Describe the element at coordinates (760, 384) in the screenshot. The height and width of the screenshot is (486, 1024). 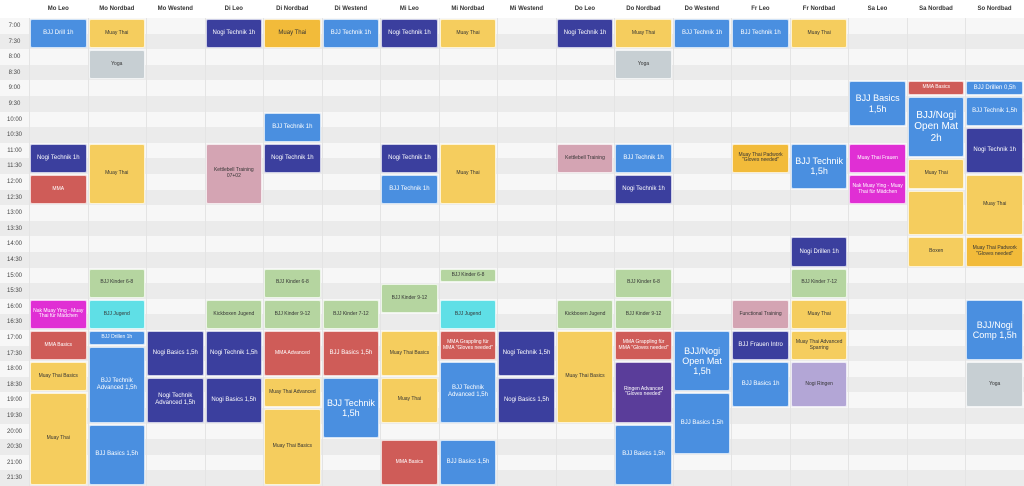
I see `class-event: BJJ Basics 1h` at that location.